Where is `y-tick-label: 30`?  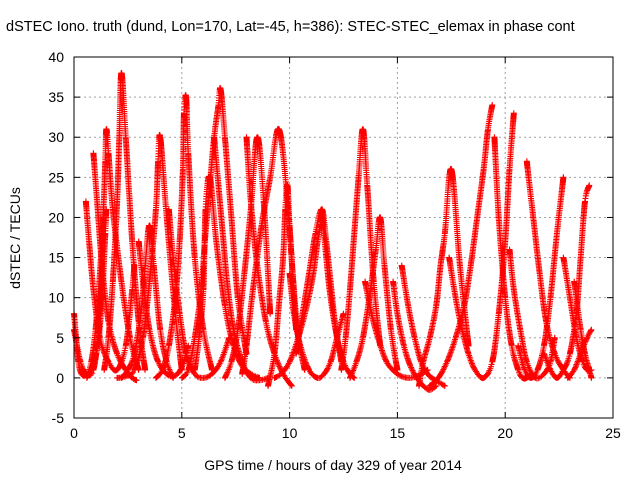
y-tick-label: 30 is located at coordinates (56, 137).